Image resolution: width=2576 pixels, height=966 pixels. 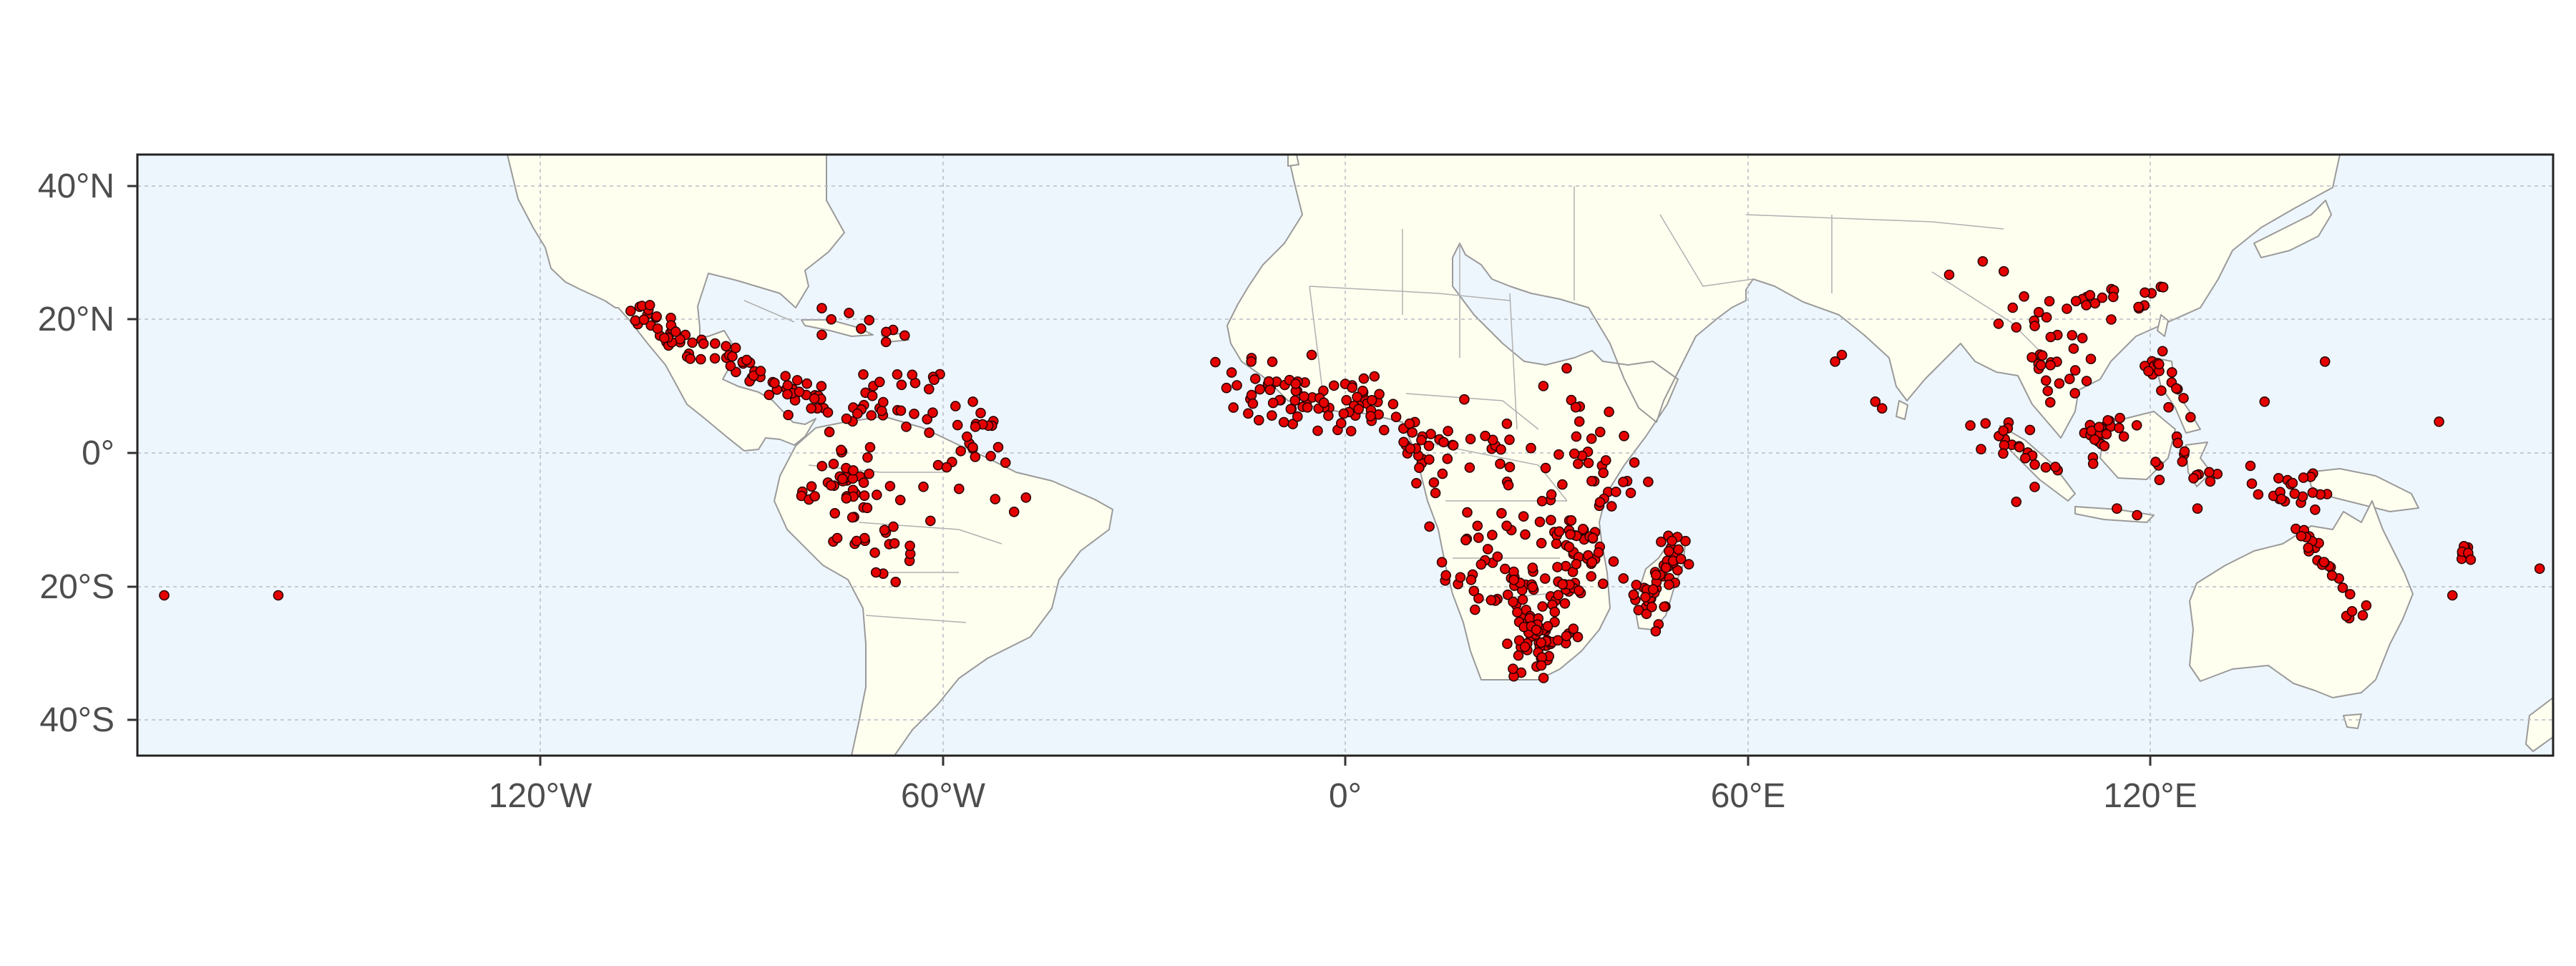 I want to click on australia-landmass, so click(x=2301, y=599).